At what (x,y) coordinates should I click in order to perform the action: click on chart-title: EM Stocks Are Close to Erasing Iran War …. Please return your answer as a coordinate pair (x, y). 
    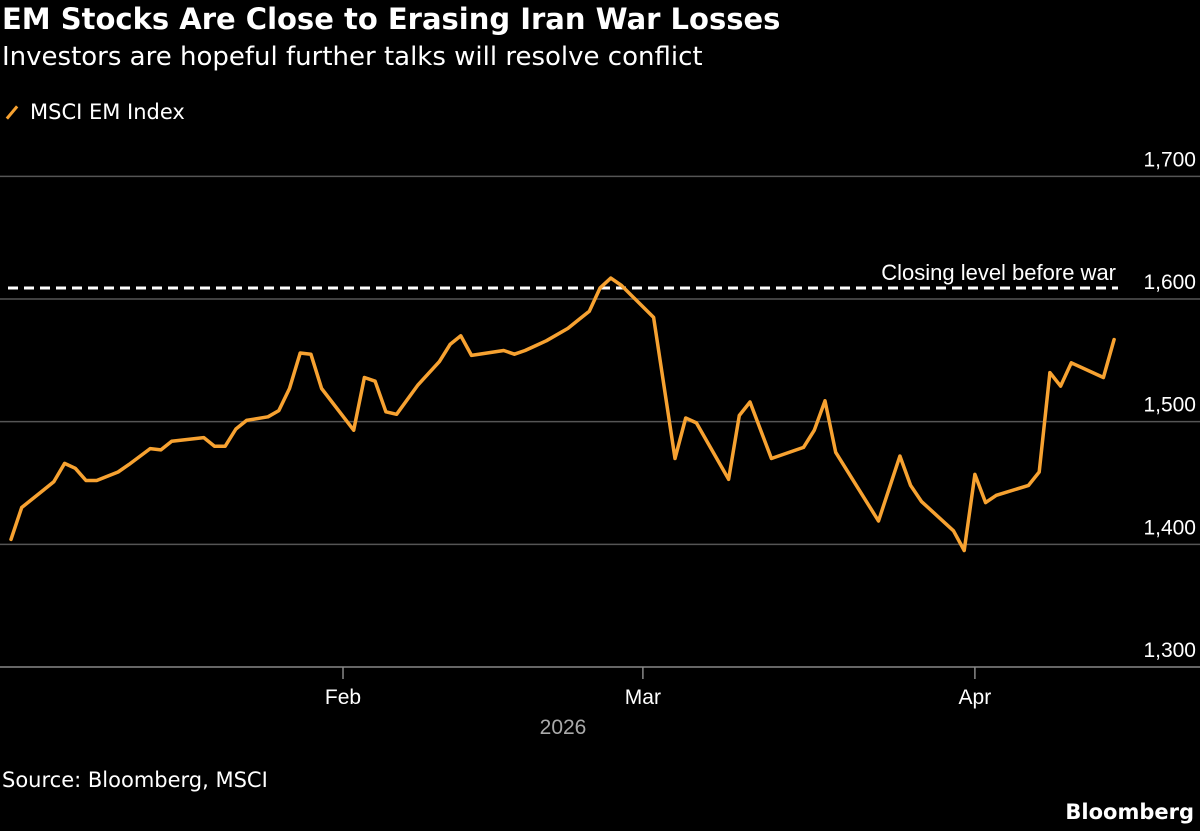
    Looking at the image, I should click on (391, 19).